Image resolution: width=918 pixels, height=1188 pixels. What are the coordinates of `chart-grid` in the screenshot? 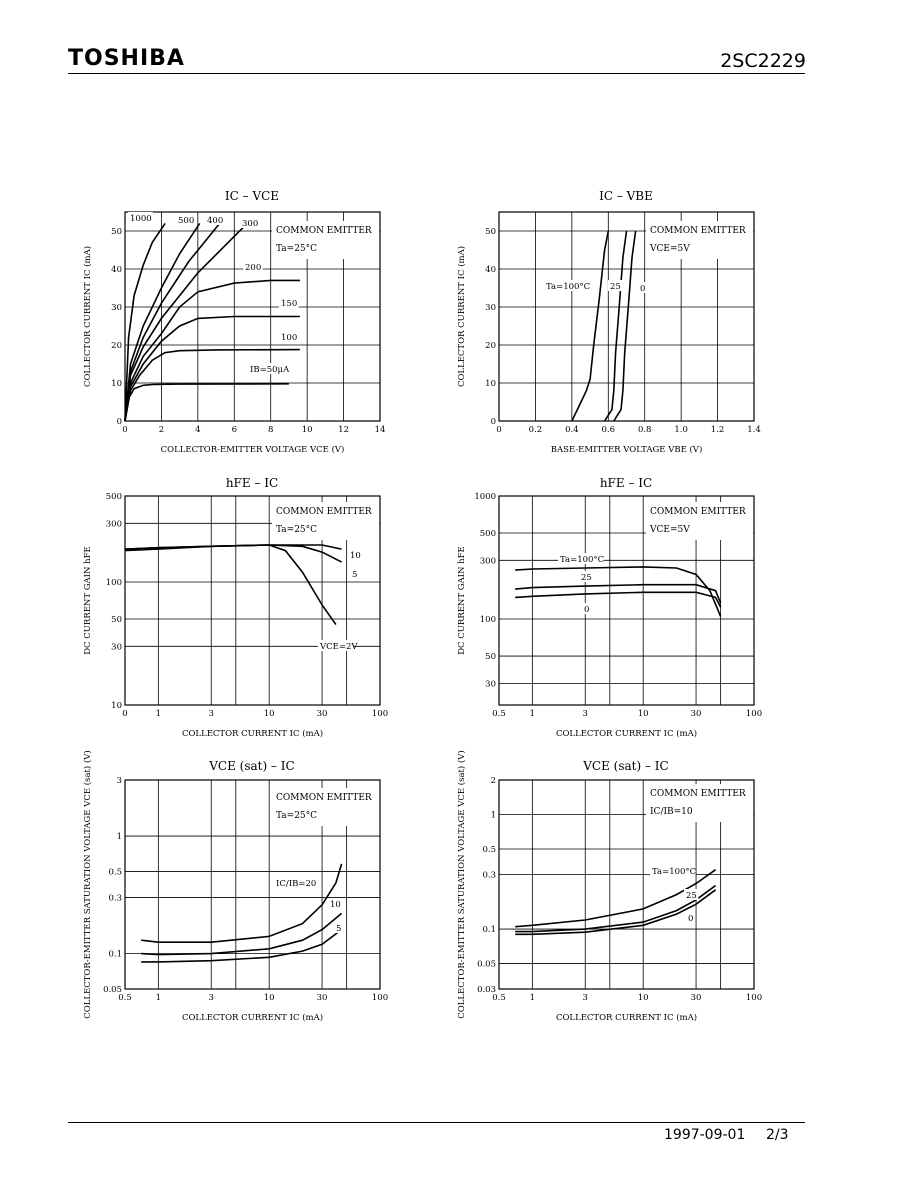 It's located at (252, 600).